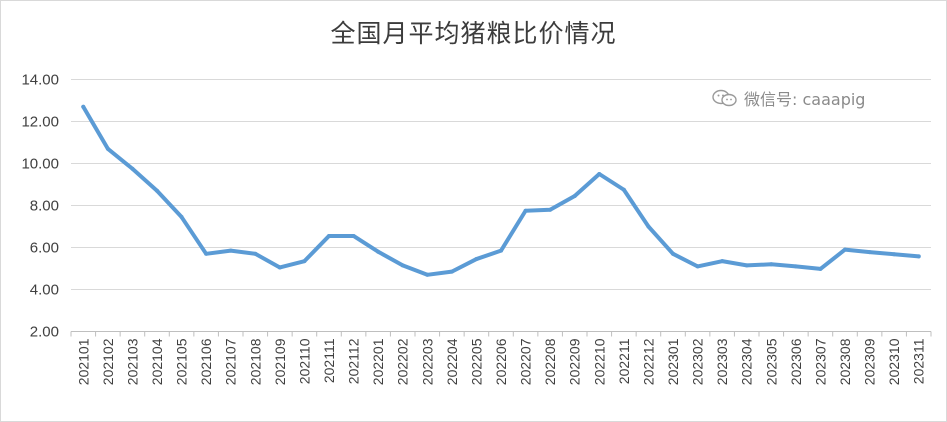 The height and width of the screenshot is (422, 947). I want to click on x-tick-label: 202106, so click(206, 361).